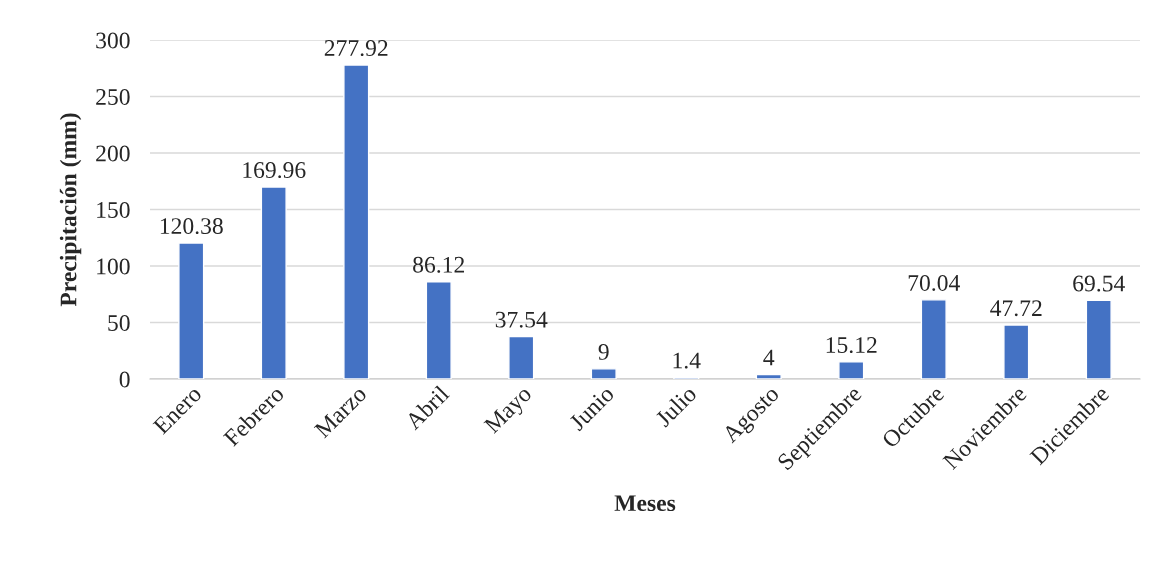 This screenshot has width=1176, height=585. I want to click on x-tick-label: Julio, so click(676, 406).